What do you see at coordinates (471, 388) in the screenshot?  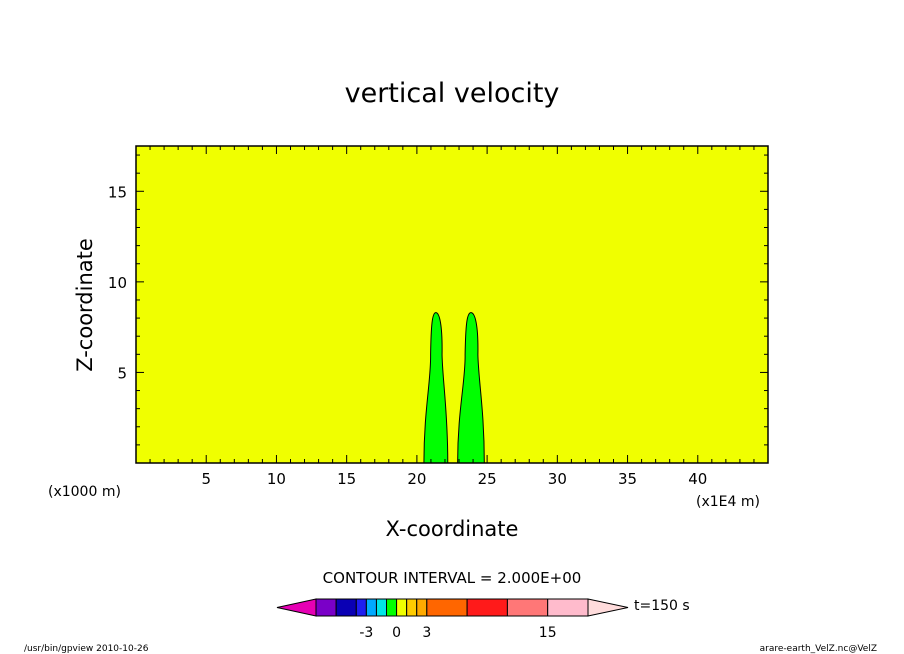 I see `updraft-right` at bounding box center [471, 388].